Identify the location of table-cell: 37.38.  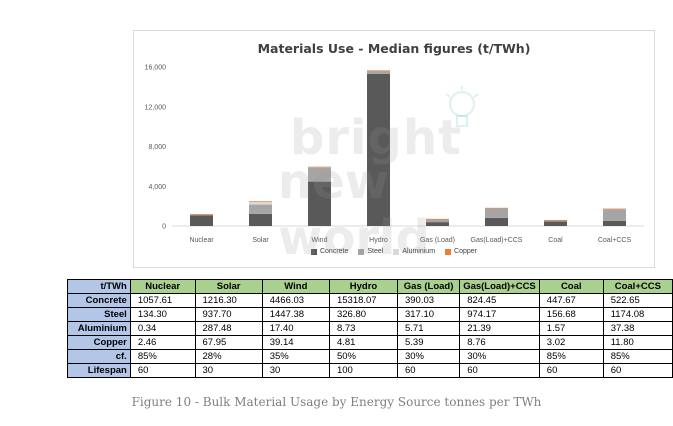
(637, 328).